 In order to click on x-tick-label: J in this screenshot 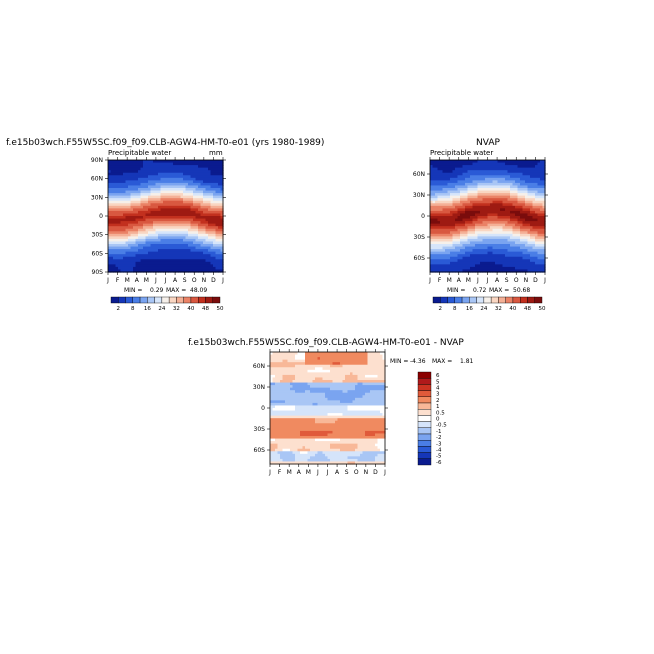, I will do `click(429, 280)`.